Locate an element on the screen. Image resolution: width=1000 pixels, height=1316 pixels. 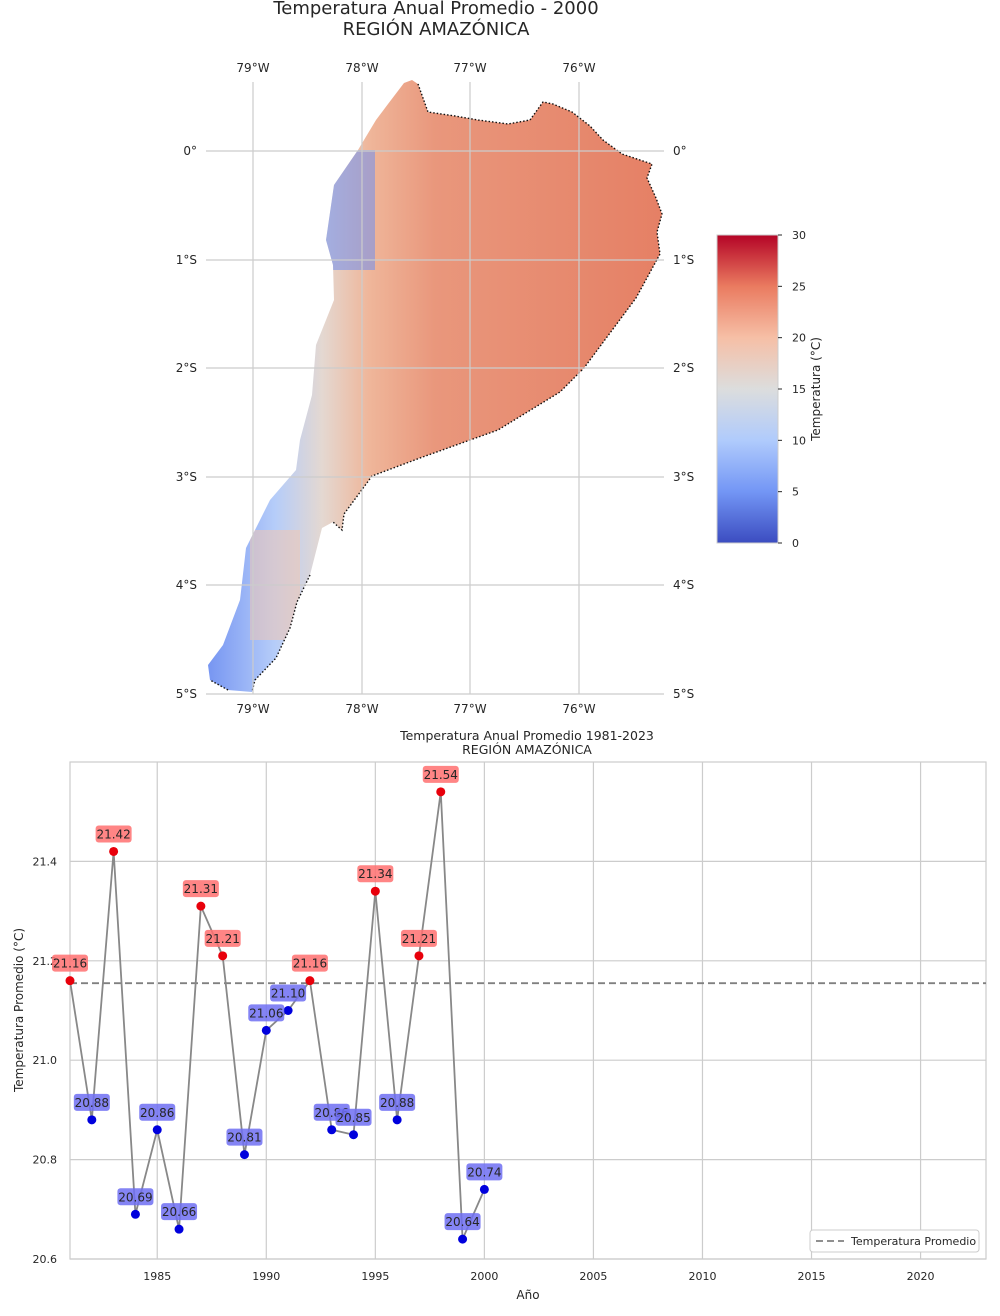
data-label: 20.88 is located at coordinates (397, 1103).